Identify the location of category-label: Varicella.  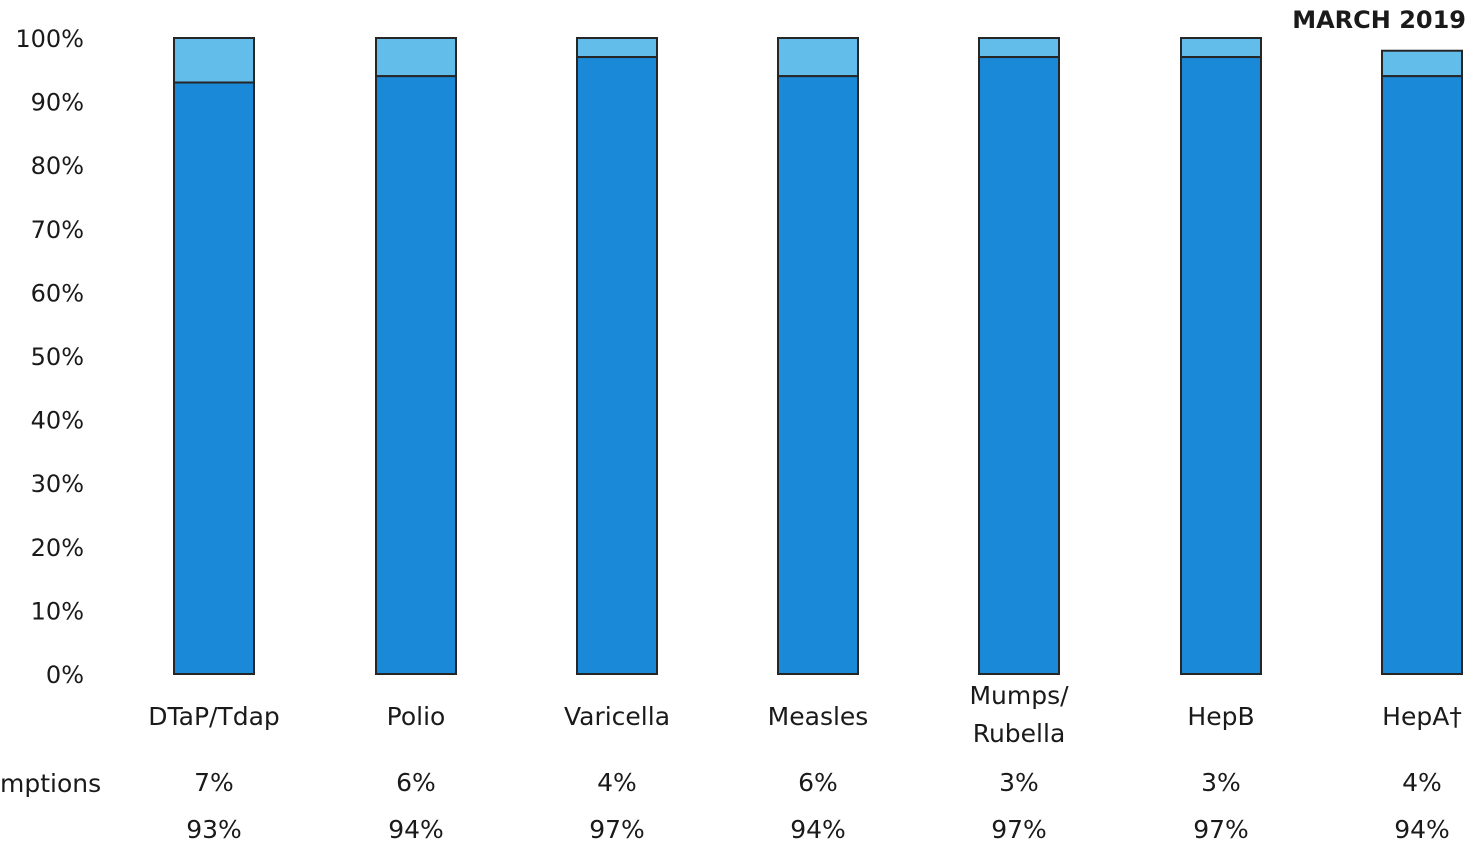
(617, 716).